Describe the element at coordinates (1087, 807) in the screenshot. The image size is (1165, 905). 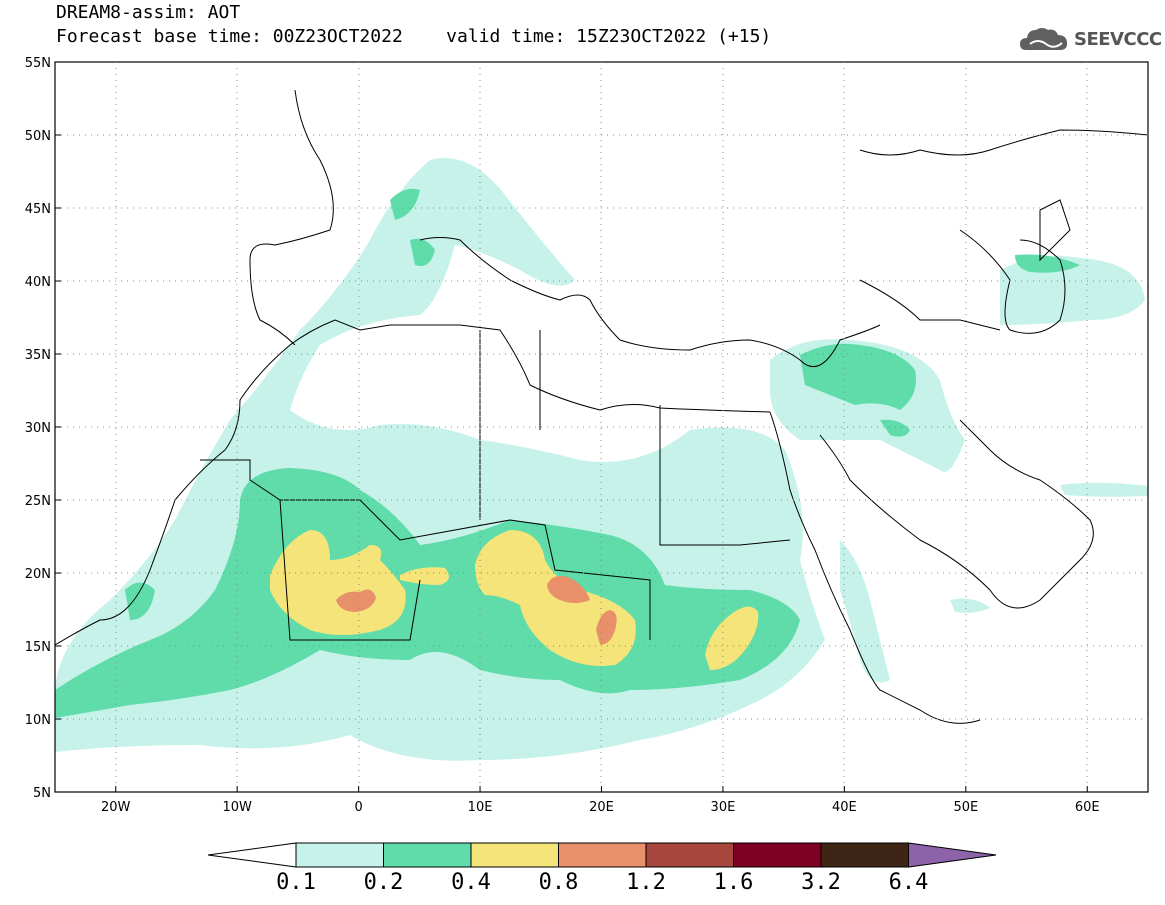
I see `lon-tick-label: 60E` at that location.